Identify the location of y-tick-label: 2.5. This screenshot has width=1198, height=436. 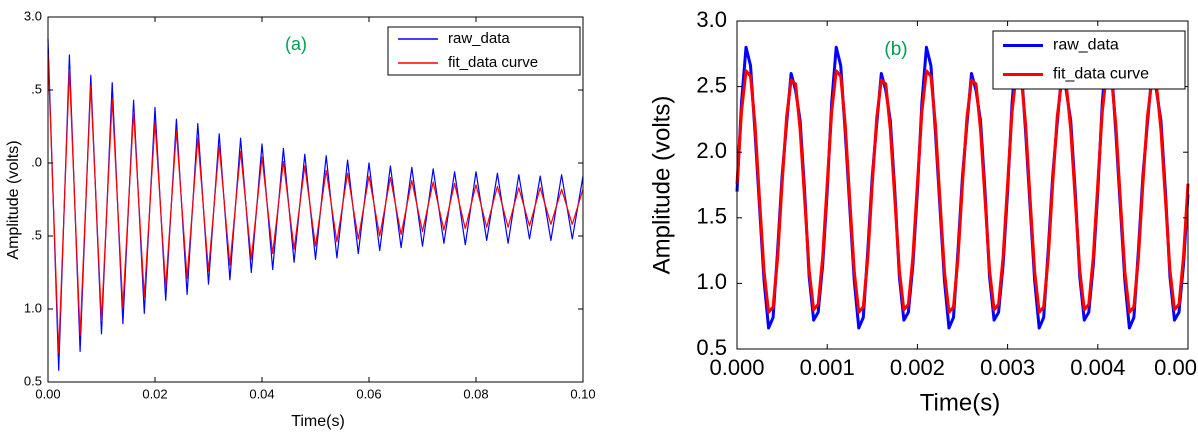
(711, 84).